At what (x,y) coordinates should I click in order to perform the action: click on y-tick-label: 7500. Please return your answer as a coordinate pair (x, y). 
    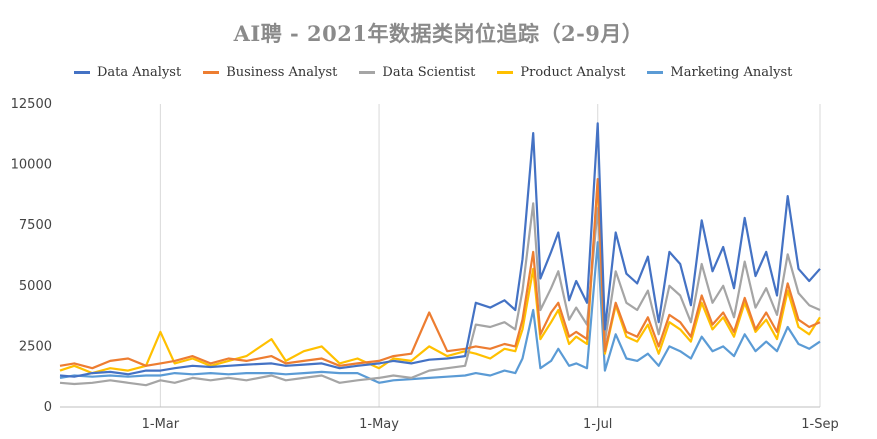
    Looking at the image, I should click on (35, 225).